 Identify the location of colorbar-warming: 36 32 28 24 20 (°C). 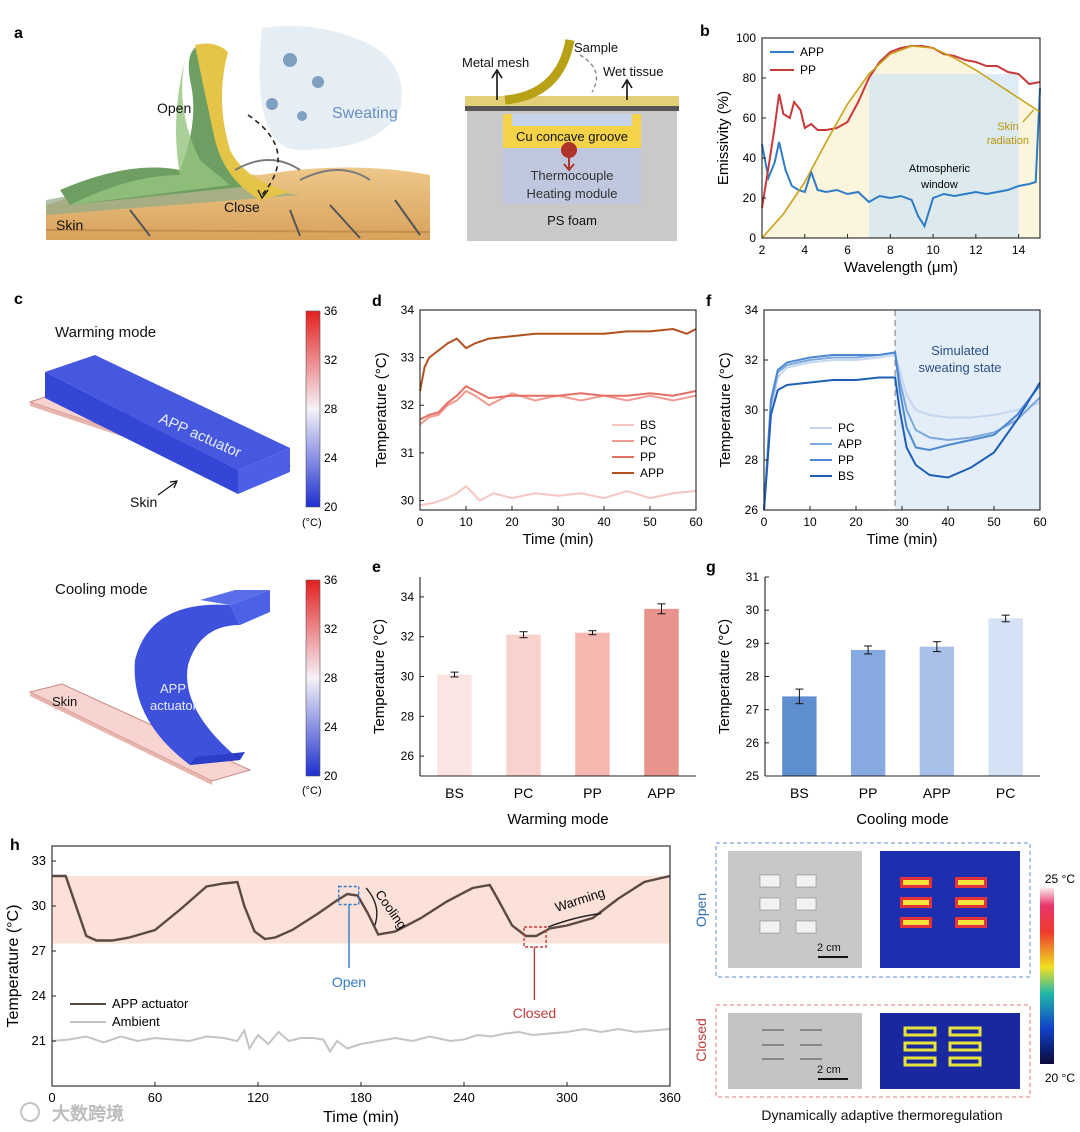
(320, 416).